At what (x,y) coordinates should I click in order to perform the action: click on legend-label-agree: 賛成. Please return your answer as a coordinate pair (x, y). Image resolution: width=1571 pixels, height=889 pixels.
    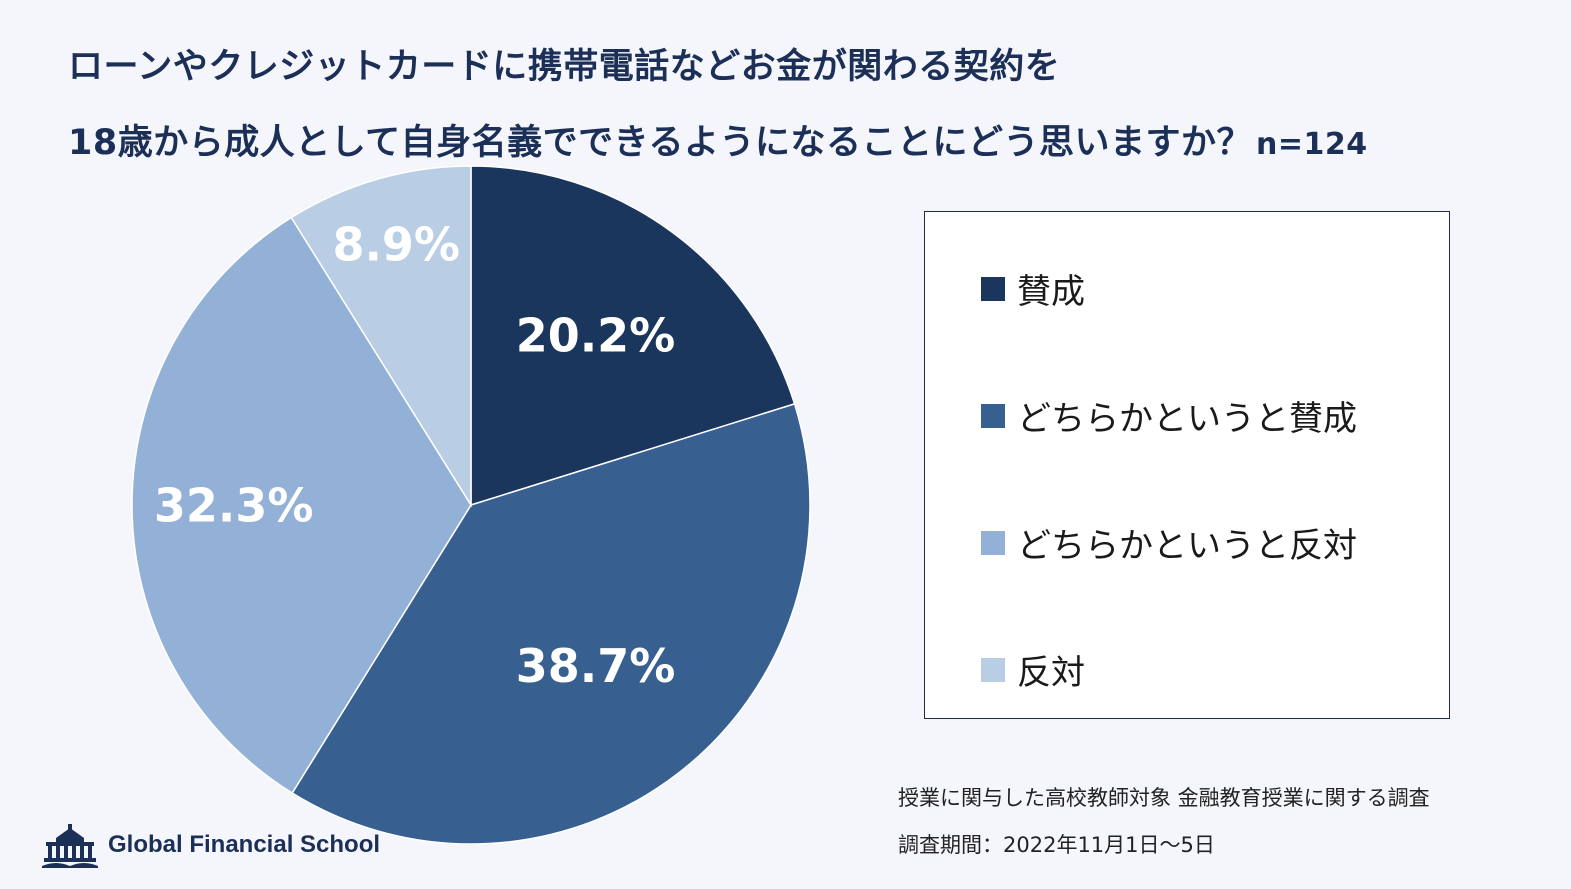
    Looking at the image, I should click on (1051, 292).